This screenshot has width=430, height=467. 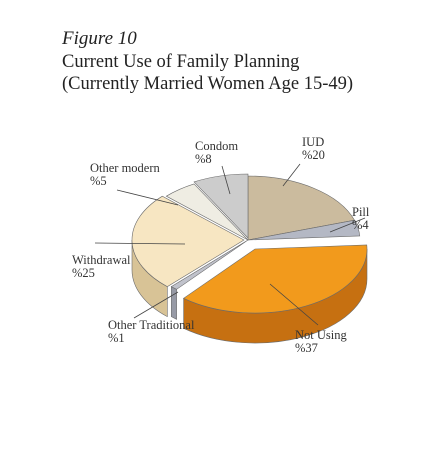 I want to click on slice-label-other-traditional: Other Traditional, so click(x=151, y=325).